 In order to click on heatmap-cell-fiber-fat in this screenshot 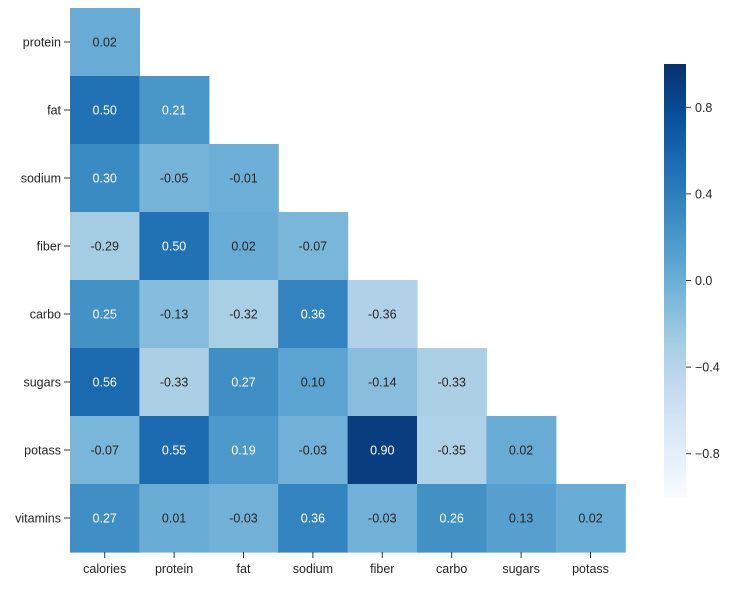, I will do `click(243, 246)`.